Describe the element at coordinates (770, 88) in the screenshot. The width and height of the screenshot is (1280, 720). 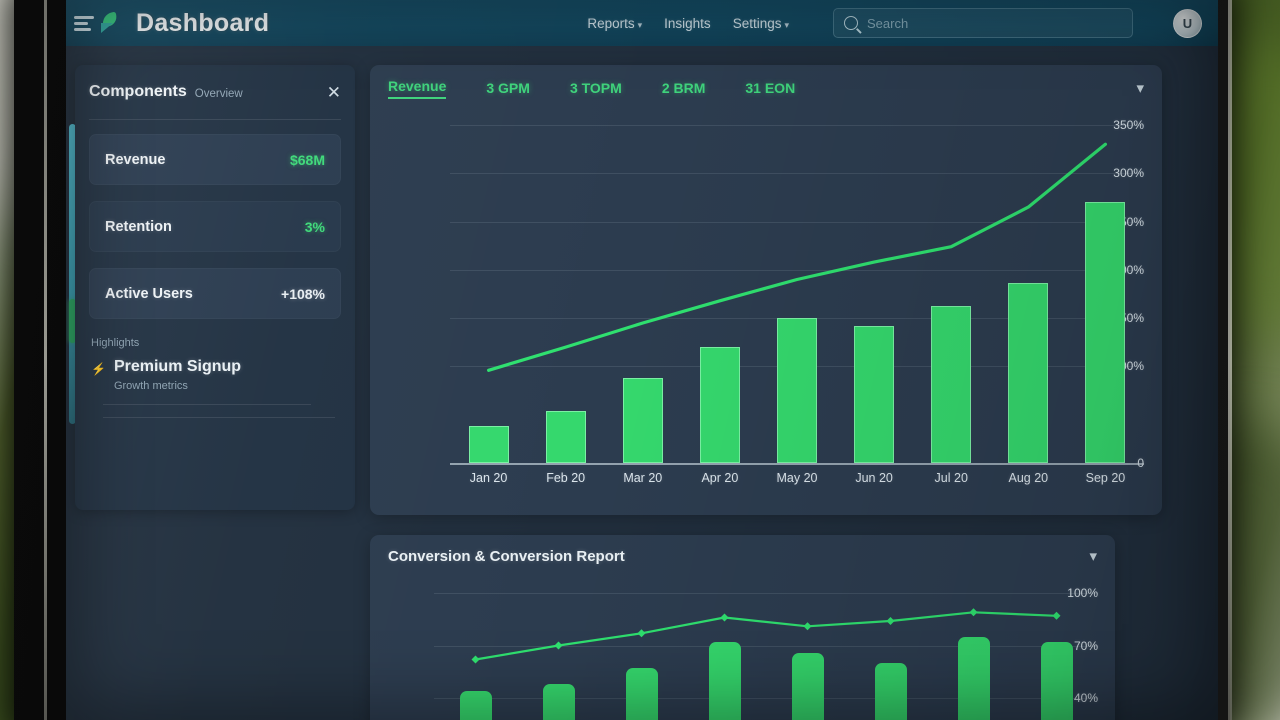
I see `tab-eon: 31 EON` at that location.